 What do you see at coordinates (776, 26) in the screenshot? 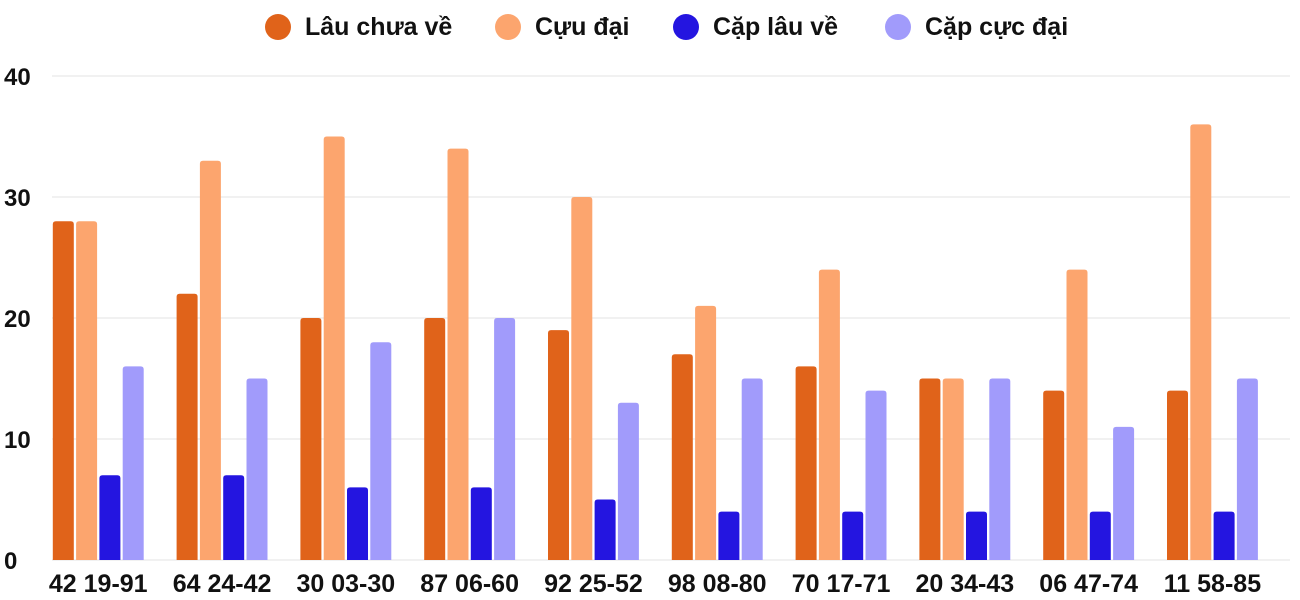
I see `legend-label: Cặp lâu về` at bounding box center [776, 26].